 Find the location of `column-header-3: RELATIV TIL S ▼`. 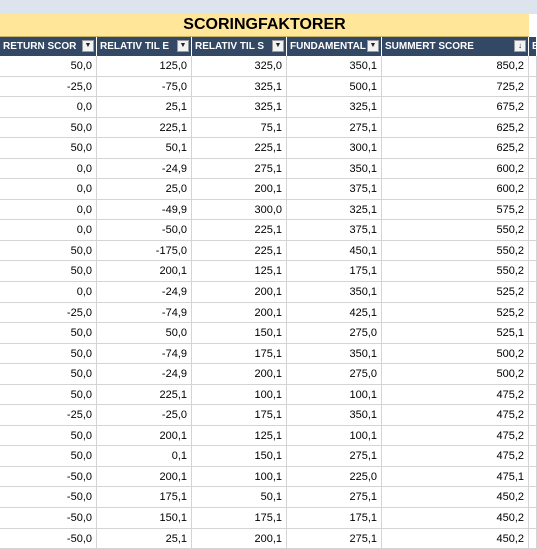

column-header-3: RELATIV TIL S ▼ is located at coordinates (239, 46).